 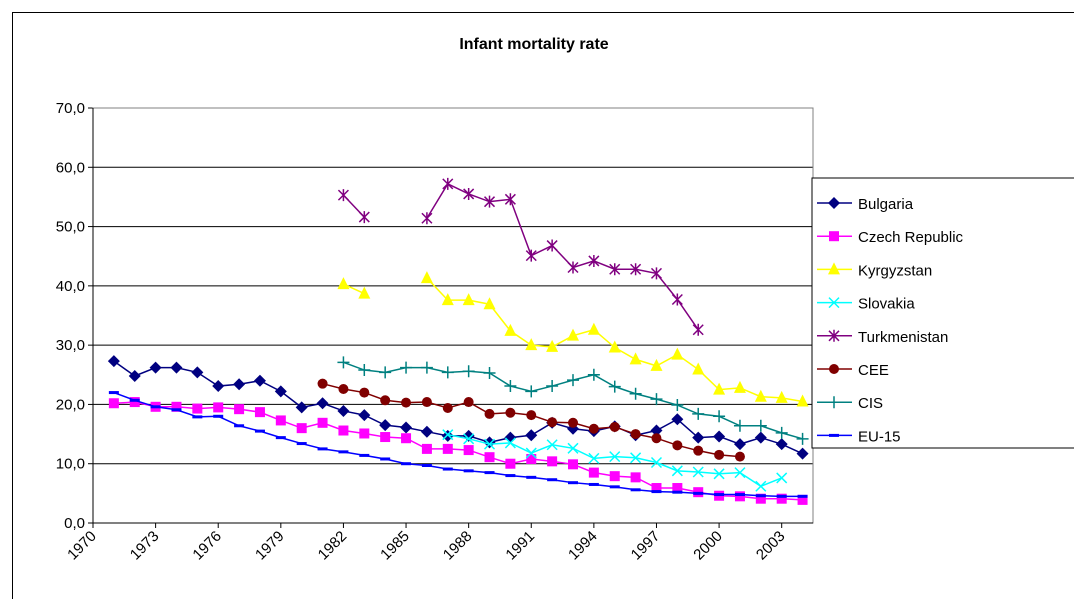 I want to click on legend-label: Czech Republic, so click(x=911, y=237).